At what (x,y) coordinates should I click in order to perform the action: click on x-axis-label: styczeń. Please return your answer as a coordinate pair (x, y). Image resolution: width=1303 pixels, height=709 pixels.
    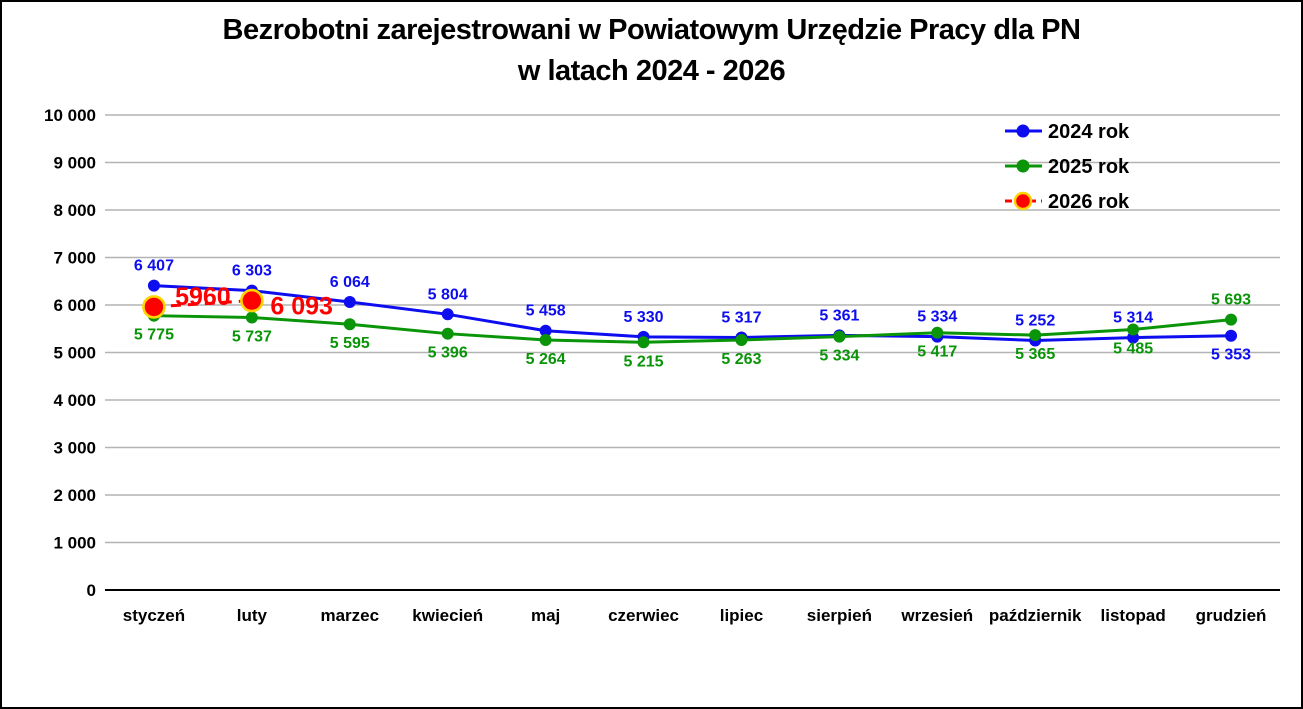
    Looking at the image, I should click on (154, 615).